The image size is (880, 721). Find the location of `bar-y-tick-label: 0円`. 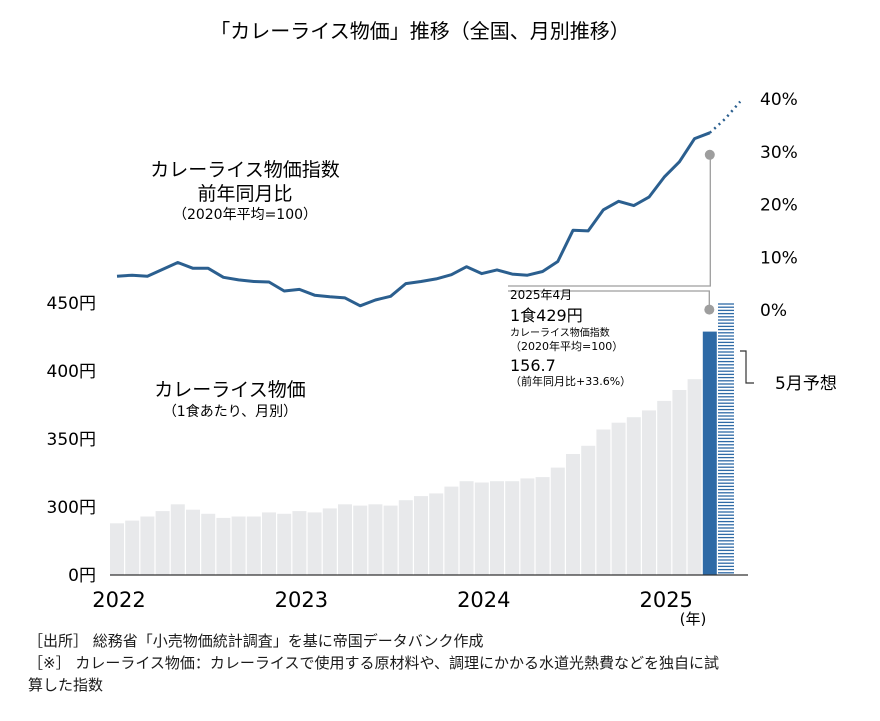

bar-y-tick-label: 0円 is located at coordinates (82, 576).